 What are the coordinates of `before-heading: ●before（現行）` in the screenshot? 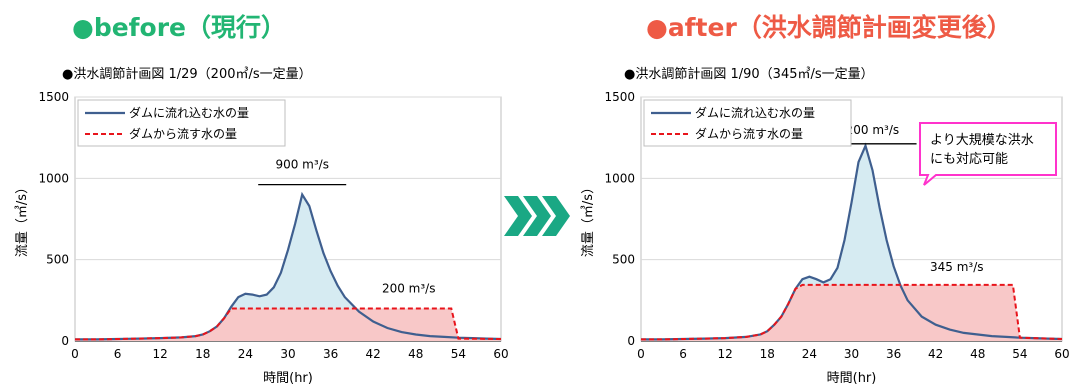 It's located at (179, 27).